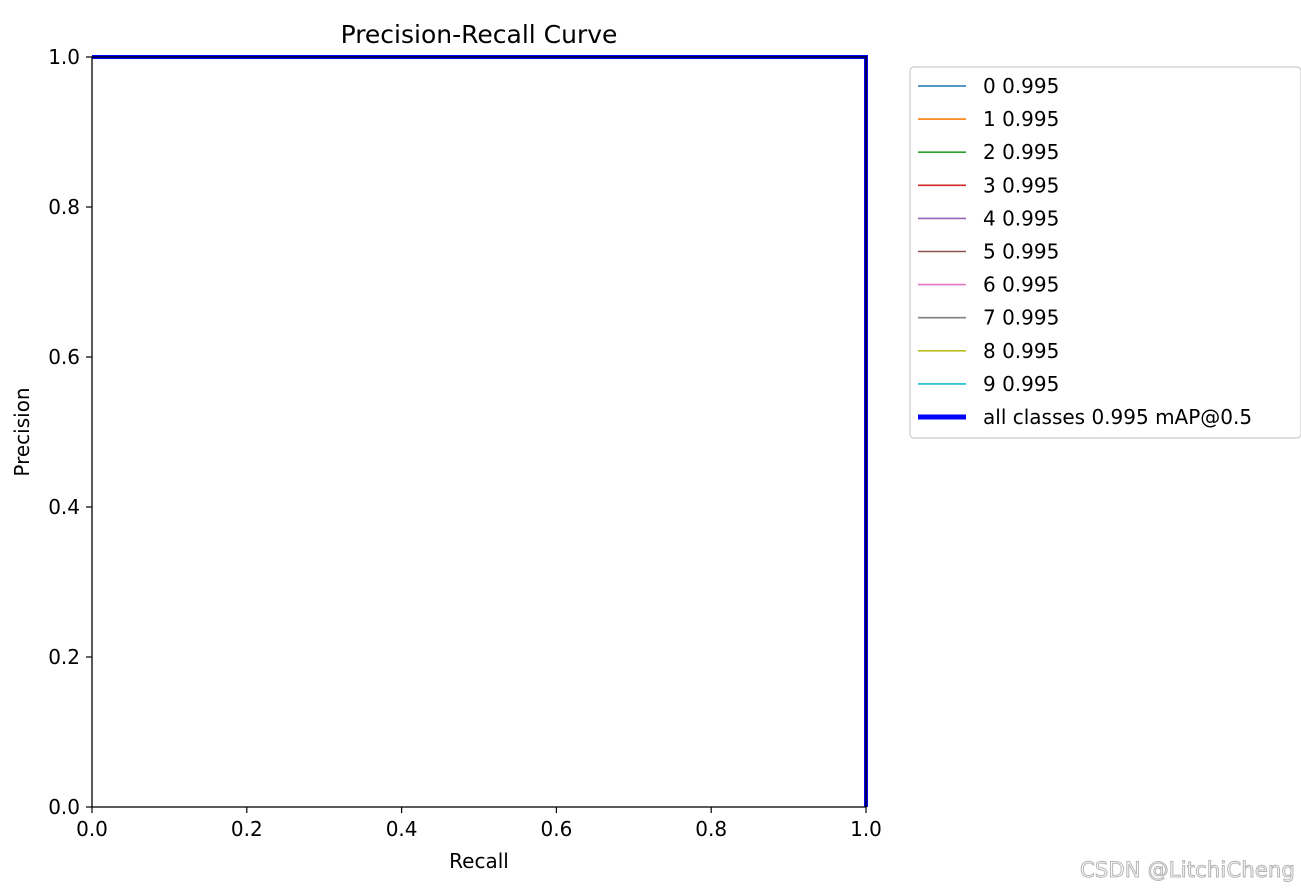 The width and height of the screenshot is (1301, 890). Describe the element at coordinates (1021, 119) in the screenshot. I see `legend-label: 1 0.995` at that location.